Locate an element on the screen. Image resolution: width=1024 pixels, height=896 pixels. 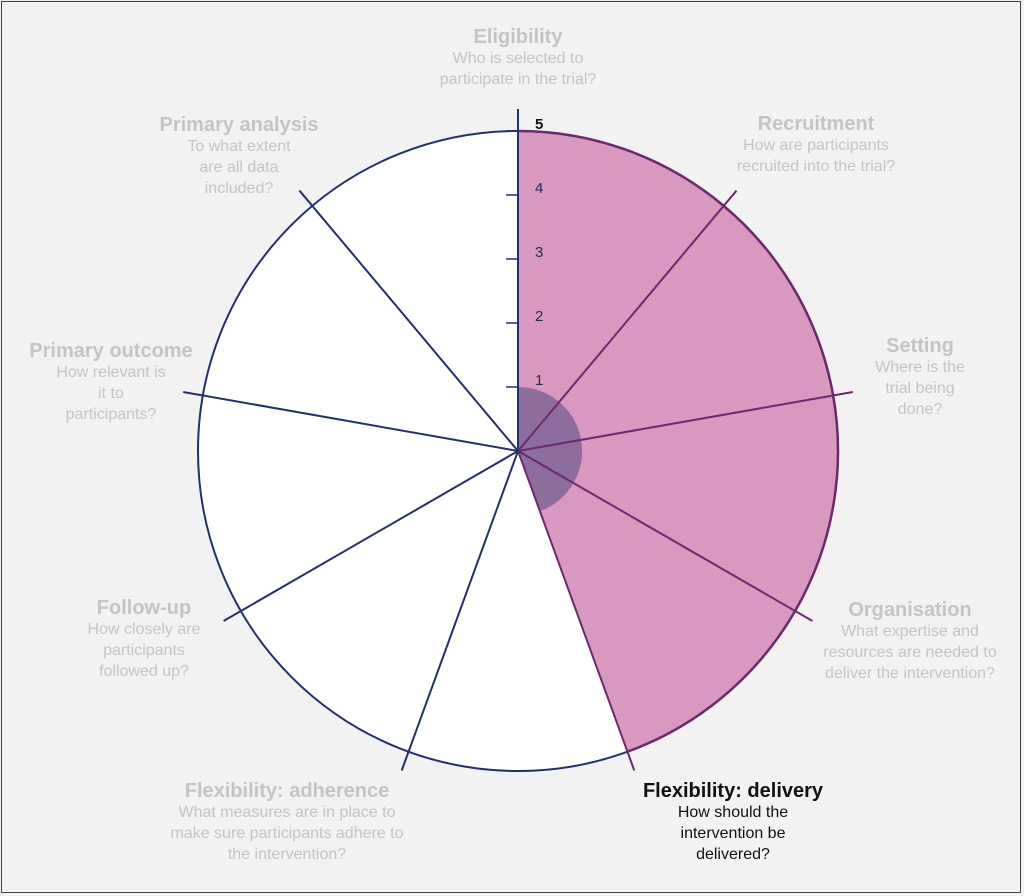
sector-eligibility is located at coordinates (621, 291).